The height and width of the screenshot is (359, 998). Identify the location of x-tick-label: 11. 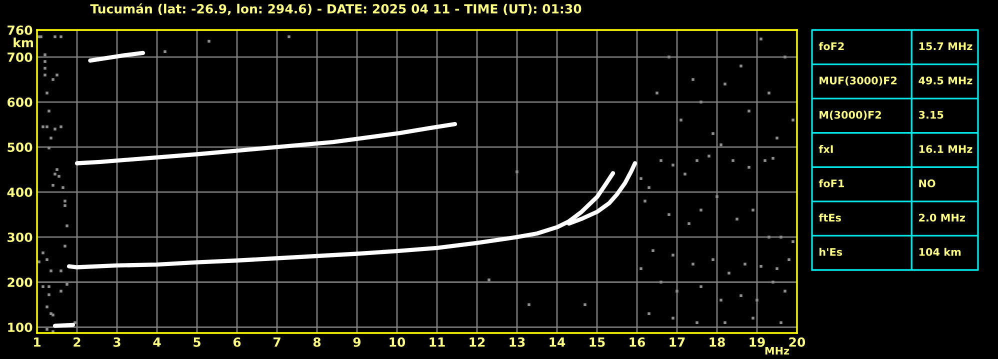
(437, 342).